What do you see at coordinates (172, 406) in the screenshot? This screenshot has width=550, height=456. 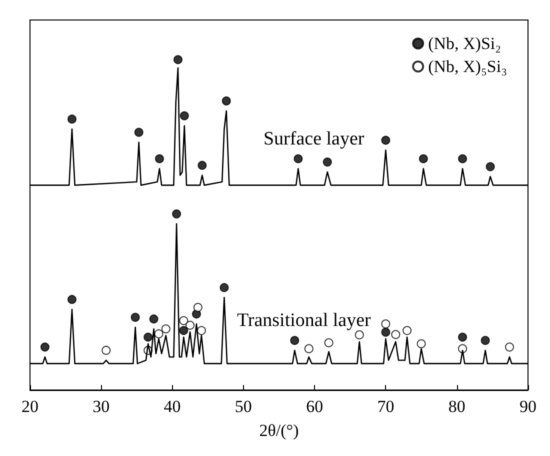 I see `x-tick-label: 40` at bounding box center [172, 406].